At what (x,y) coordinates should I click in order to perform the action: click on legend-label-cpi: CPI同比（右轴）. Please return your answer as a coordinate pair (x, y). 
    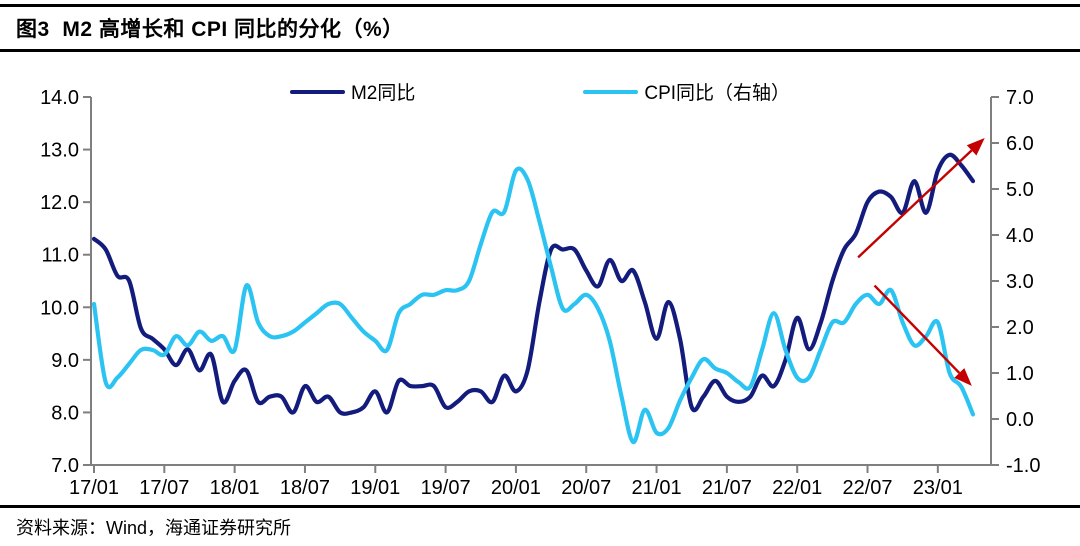
    Looking at the image, I should click on (717, 93).